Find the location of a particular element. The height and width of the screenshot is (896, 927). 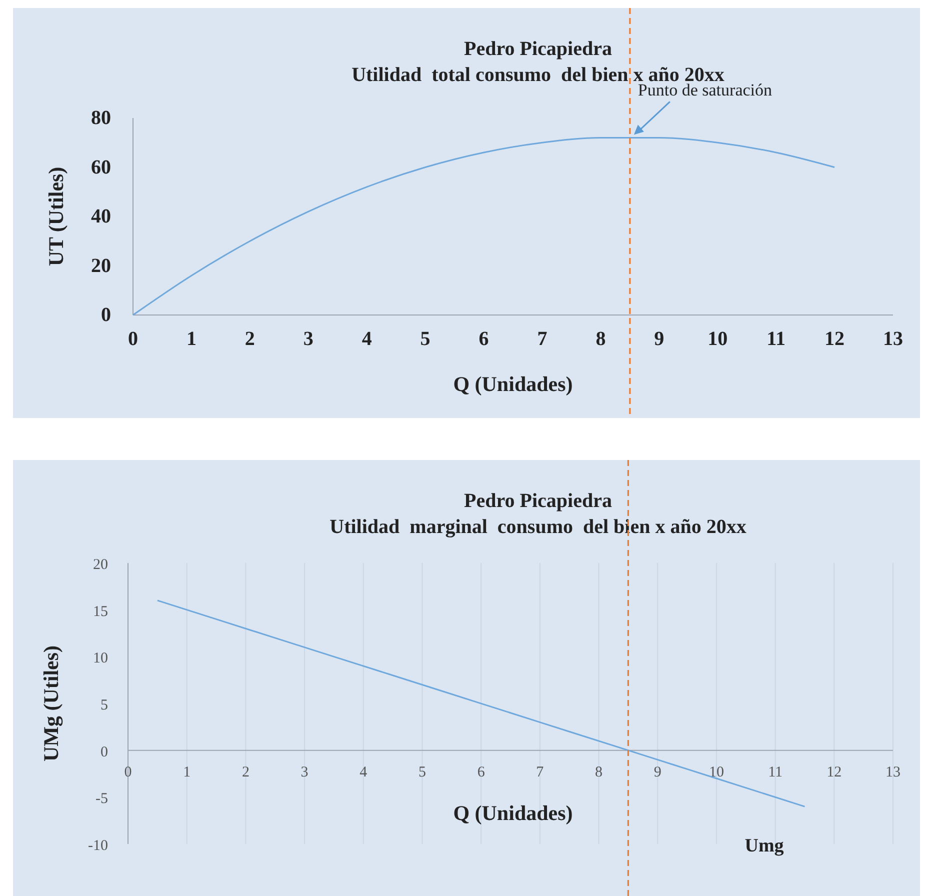

y-tick-label: -5 is located at coordinates (102, 799).